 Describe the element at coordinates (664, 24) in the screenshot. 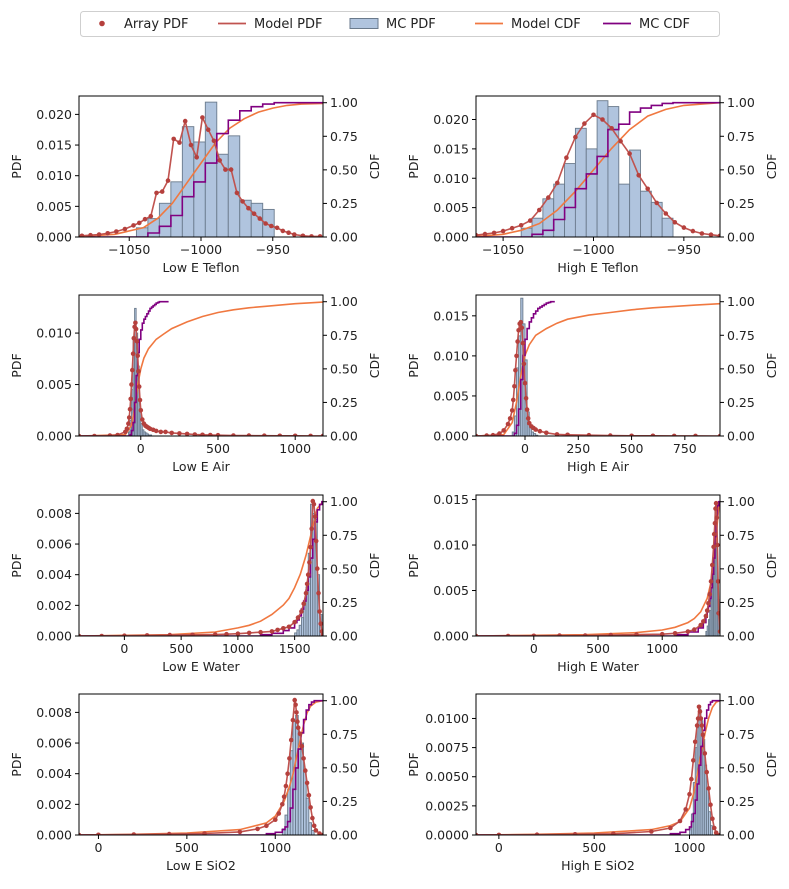

I see `legend-label: MC CDF` at that location.